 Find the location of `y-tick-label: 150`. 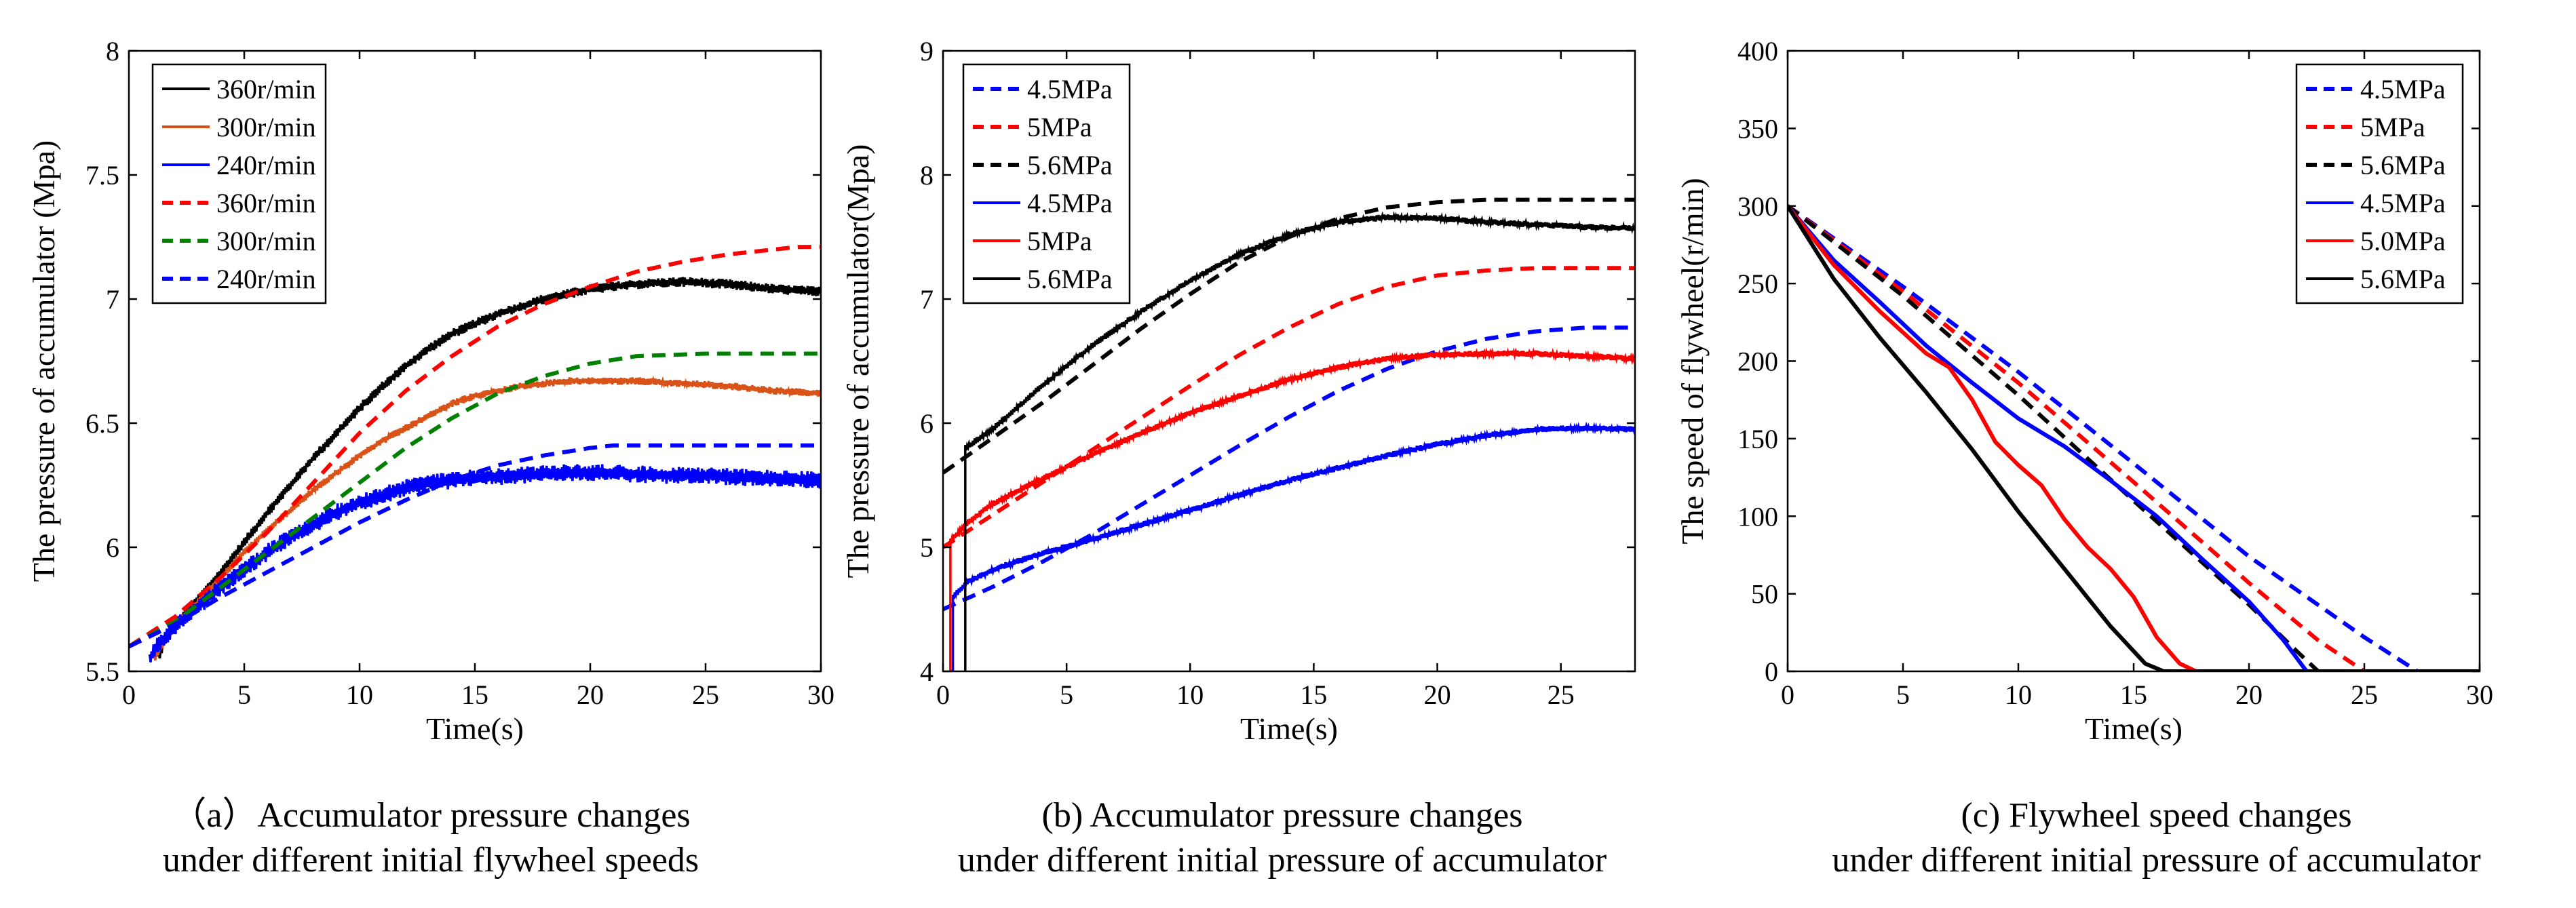

y-tick-label: 150 is located at coordinates (1757, 439).